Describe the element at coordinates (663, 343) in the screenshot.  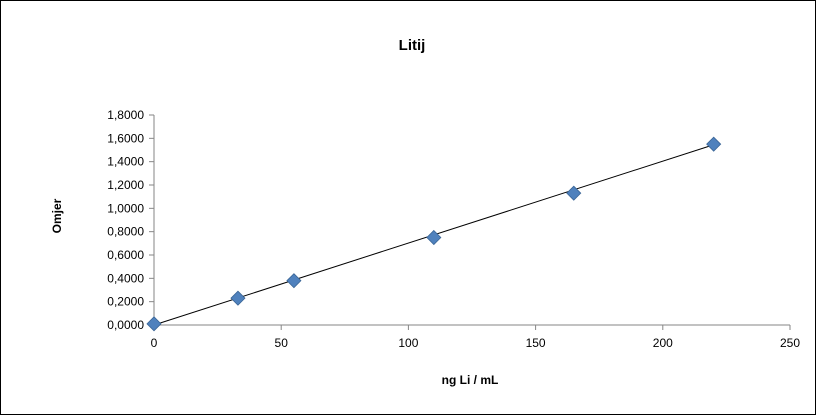
I see `x-tick-label: 200` at that location.